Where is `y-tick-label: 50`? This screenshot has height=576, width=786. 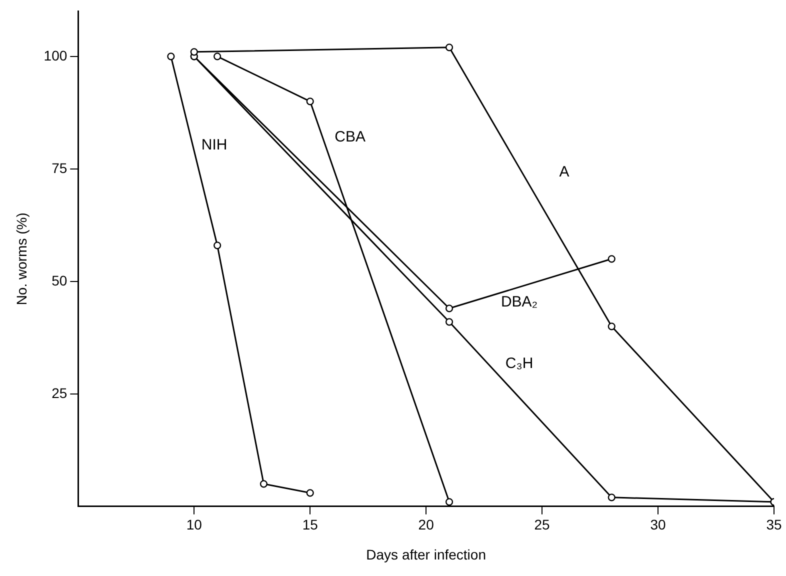 y-tick-label: 50 is located at coordinates (60, 280).